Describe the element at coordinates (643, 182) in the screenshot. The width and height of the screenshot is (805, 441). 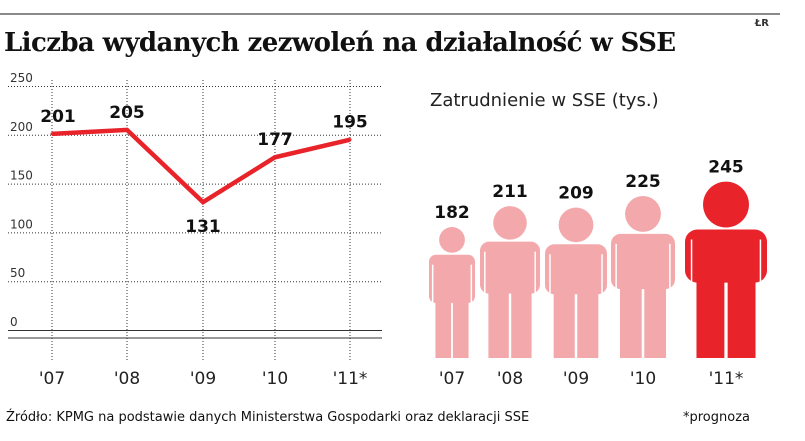
I see `data-label: 225` at that location.